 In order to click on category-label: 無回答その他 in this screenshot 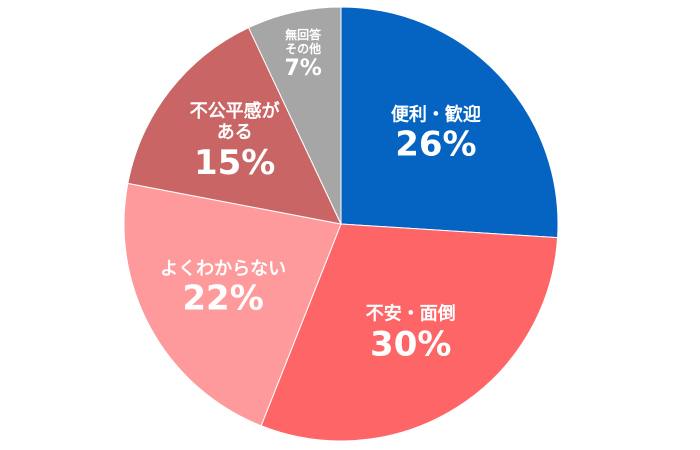, I will do `click(303, 41)`.